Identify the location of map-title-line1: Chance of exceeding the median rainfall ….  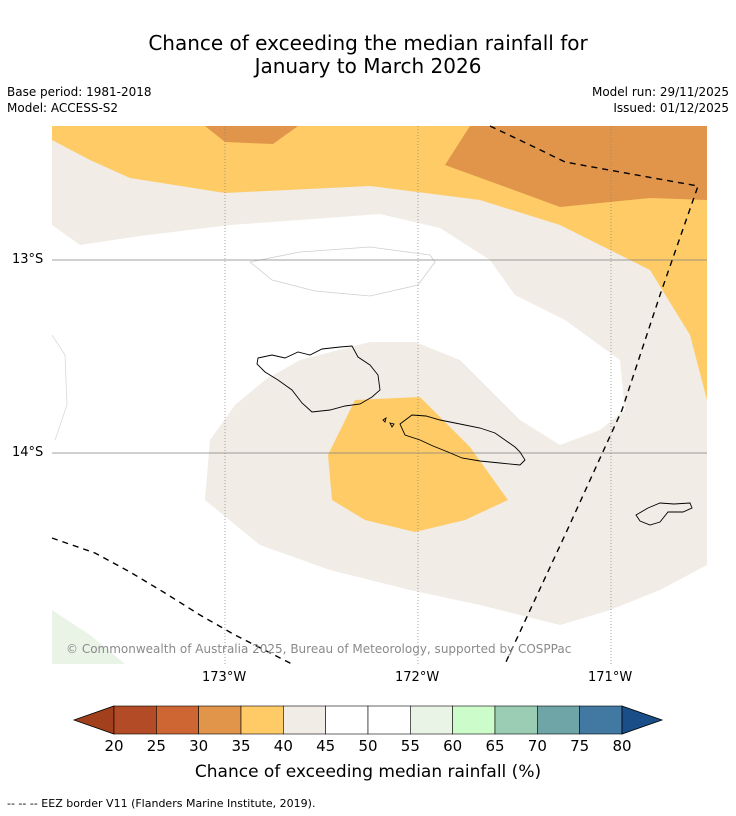
(368, 43).